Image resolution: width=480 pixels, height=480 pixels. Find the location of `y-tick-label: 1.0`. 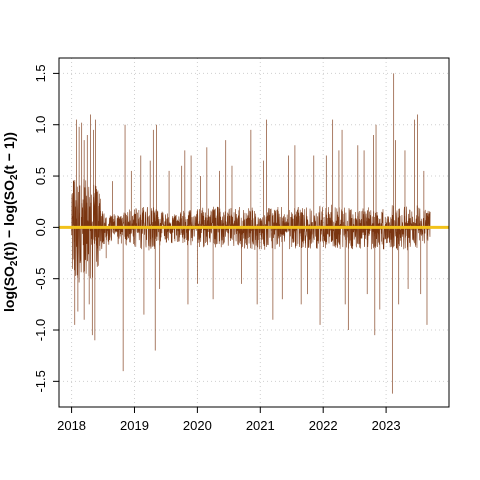

y-tick-label: 1.0 is located at coordinates (40, 125).